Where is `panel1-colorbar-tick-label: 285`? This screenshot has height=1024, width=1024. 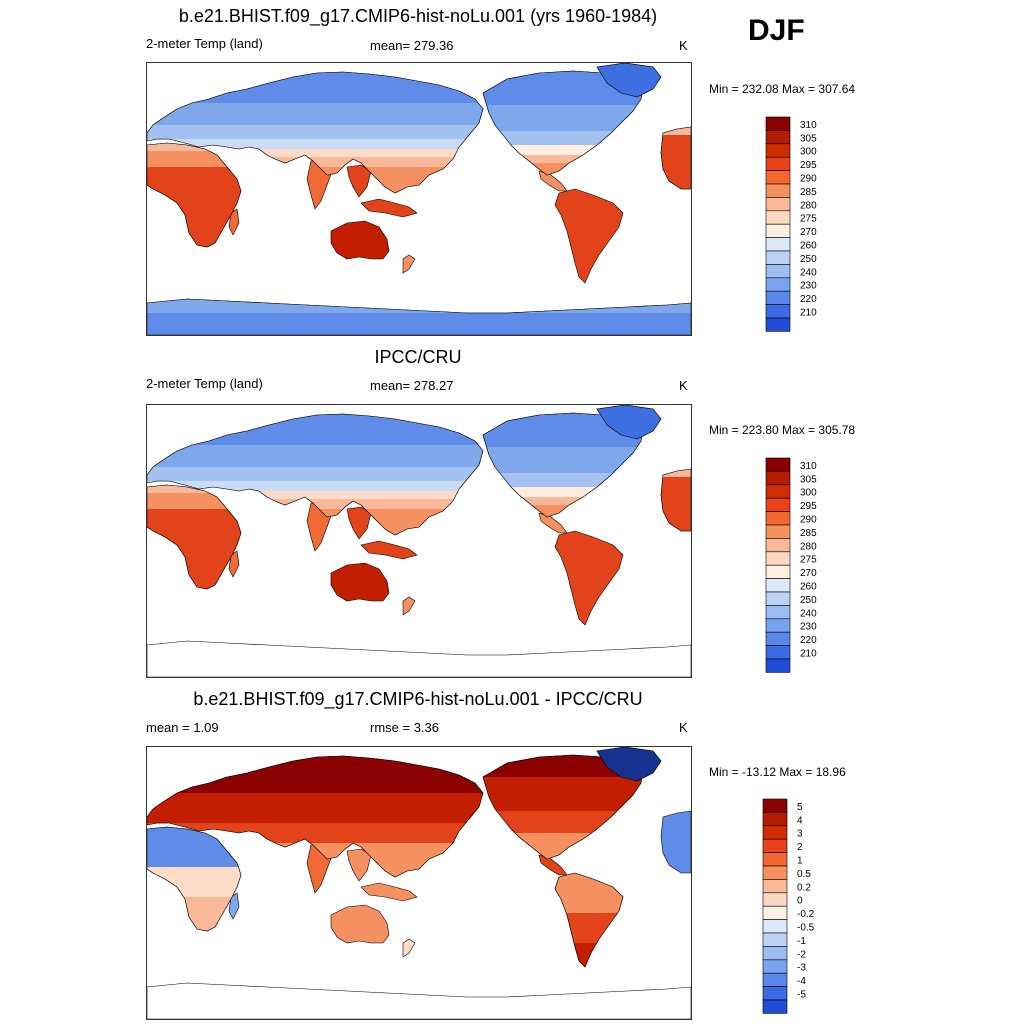
panel1-colorbar-tick-label: 285 is located at coordinates (808, 192).